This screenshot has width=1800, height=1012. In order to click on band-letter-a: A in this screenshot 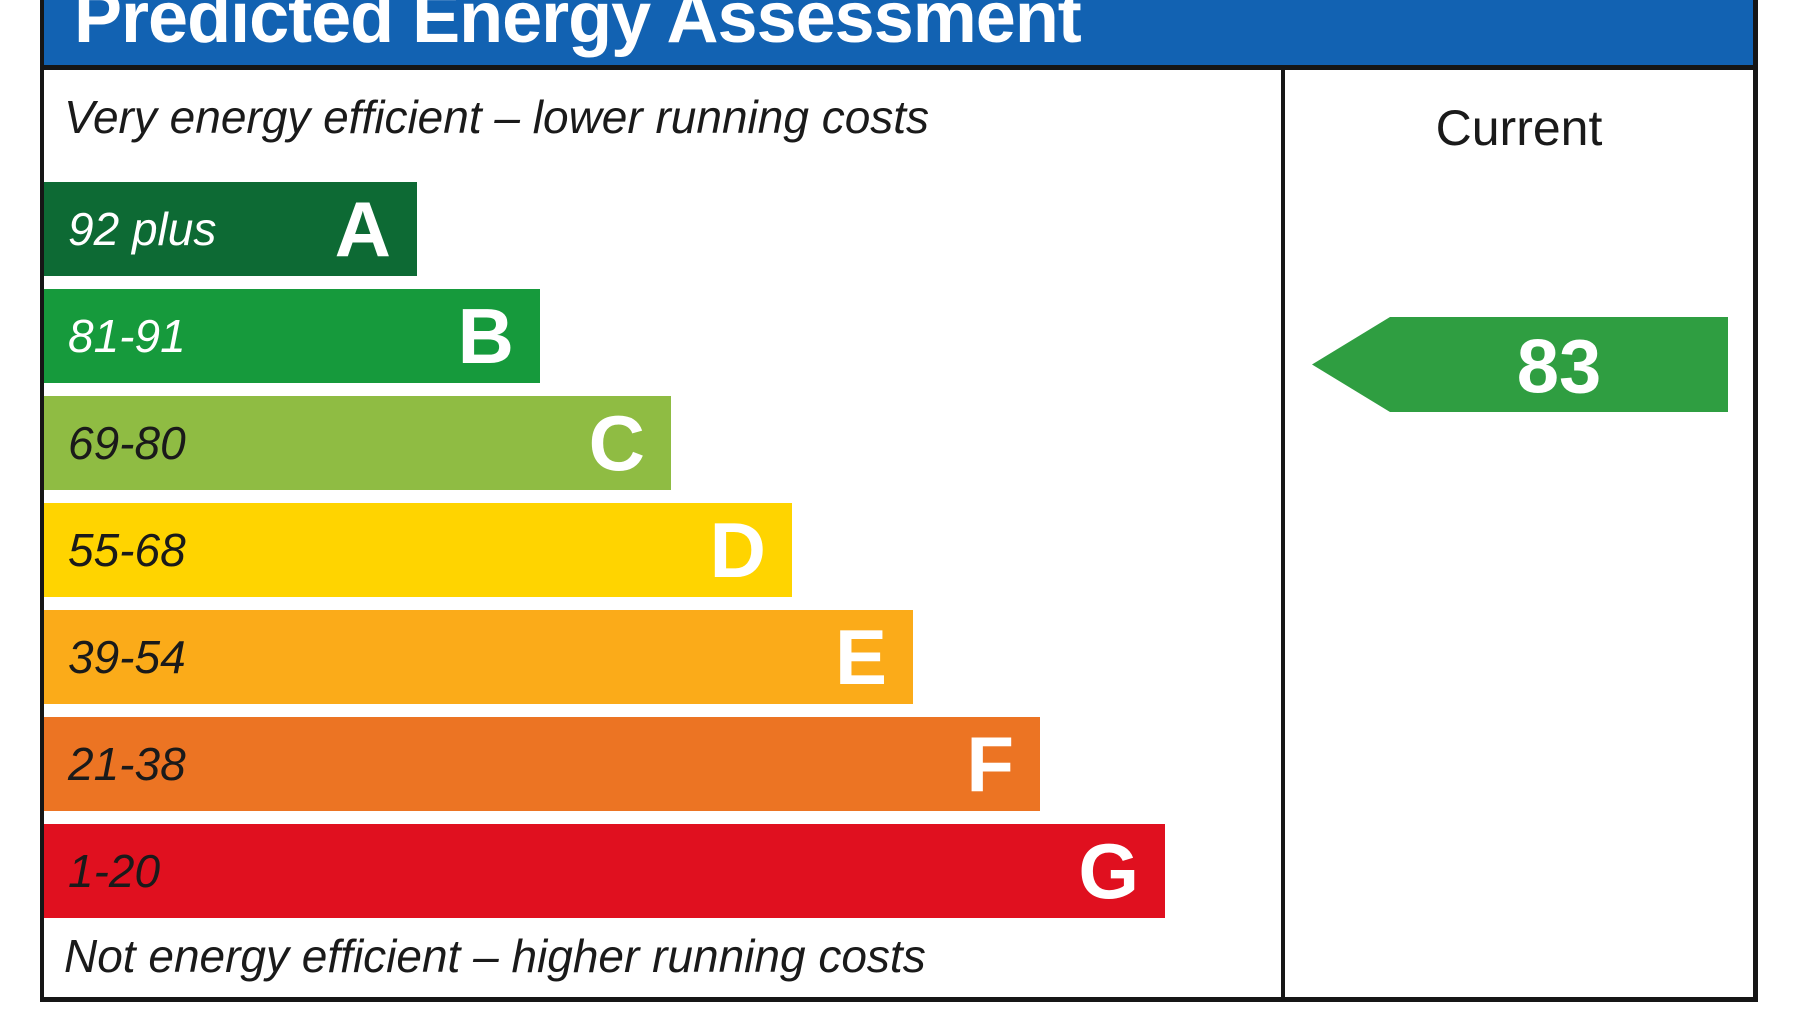, I will do `click(362, 229)`.